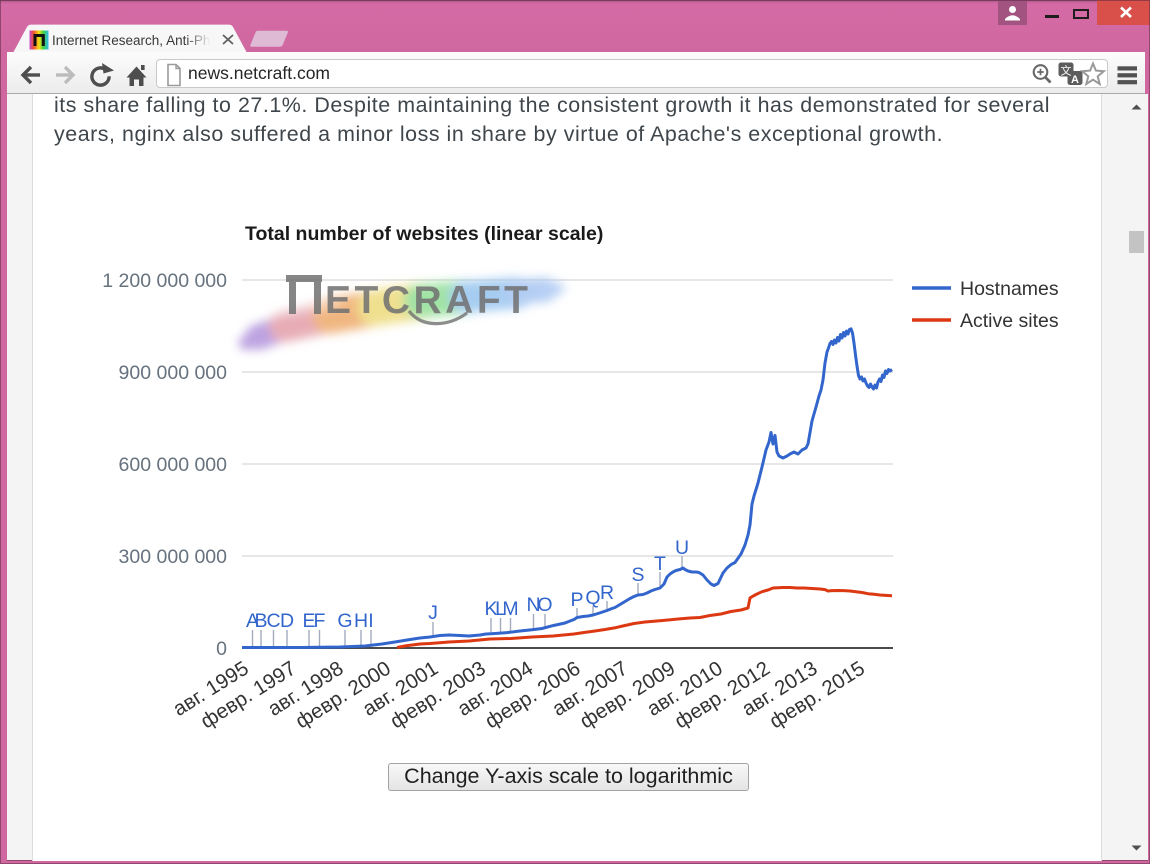 This screenshot has height=864, width=1150. What do you see at coordinates (592, 598) in the screenshot?
I see `svg-text: Q` at bounding box center [592, 598].